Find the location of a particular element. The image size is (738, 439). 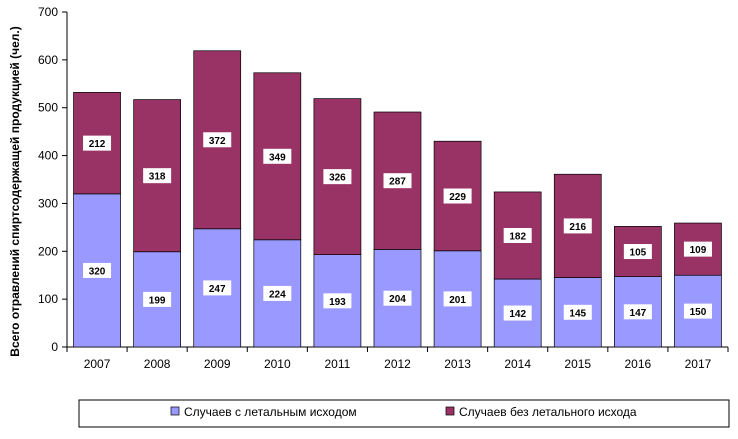

data-label-nonlethal-2009: 372 is located at coordinates (217, 141).